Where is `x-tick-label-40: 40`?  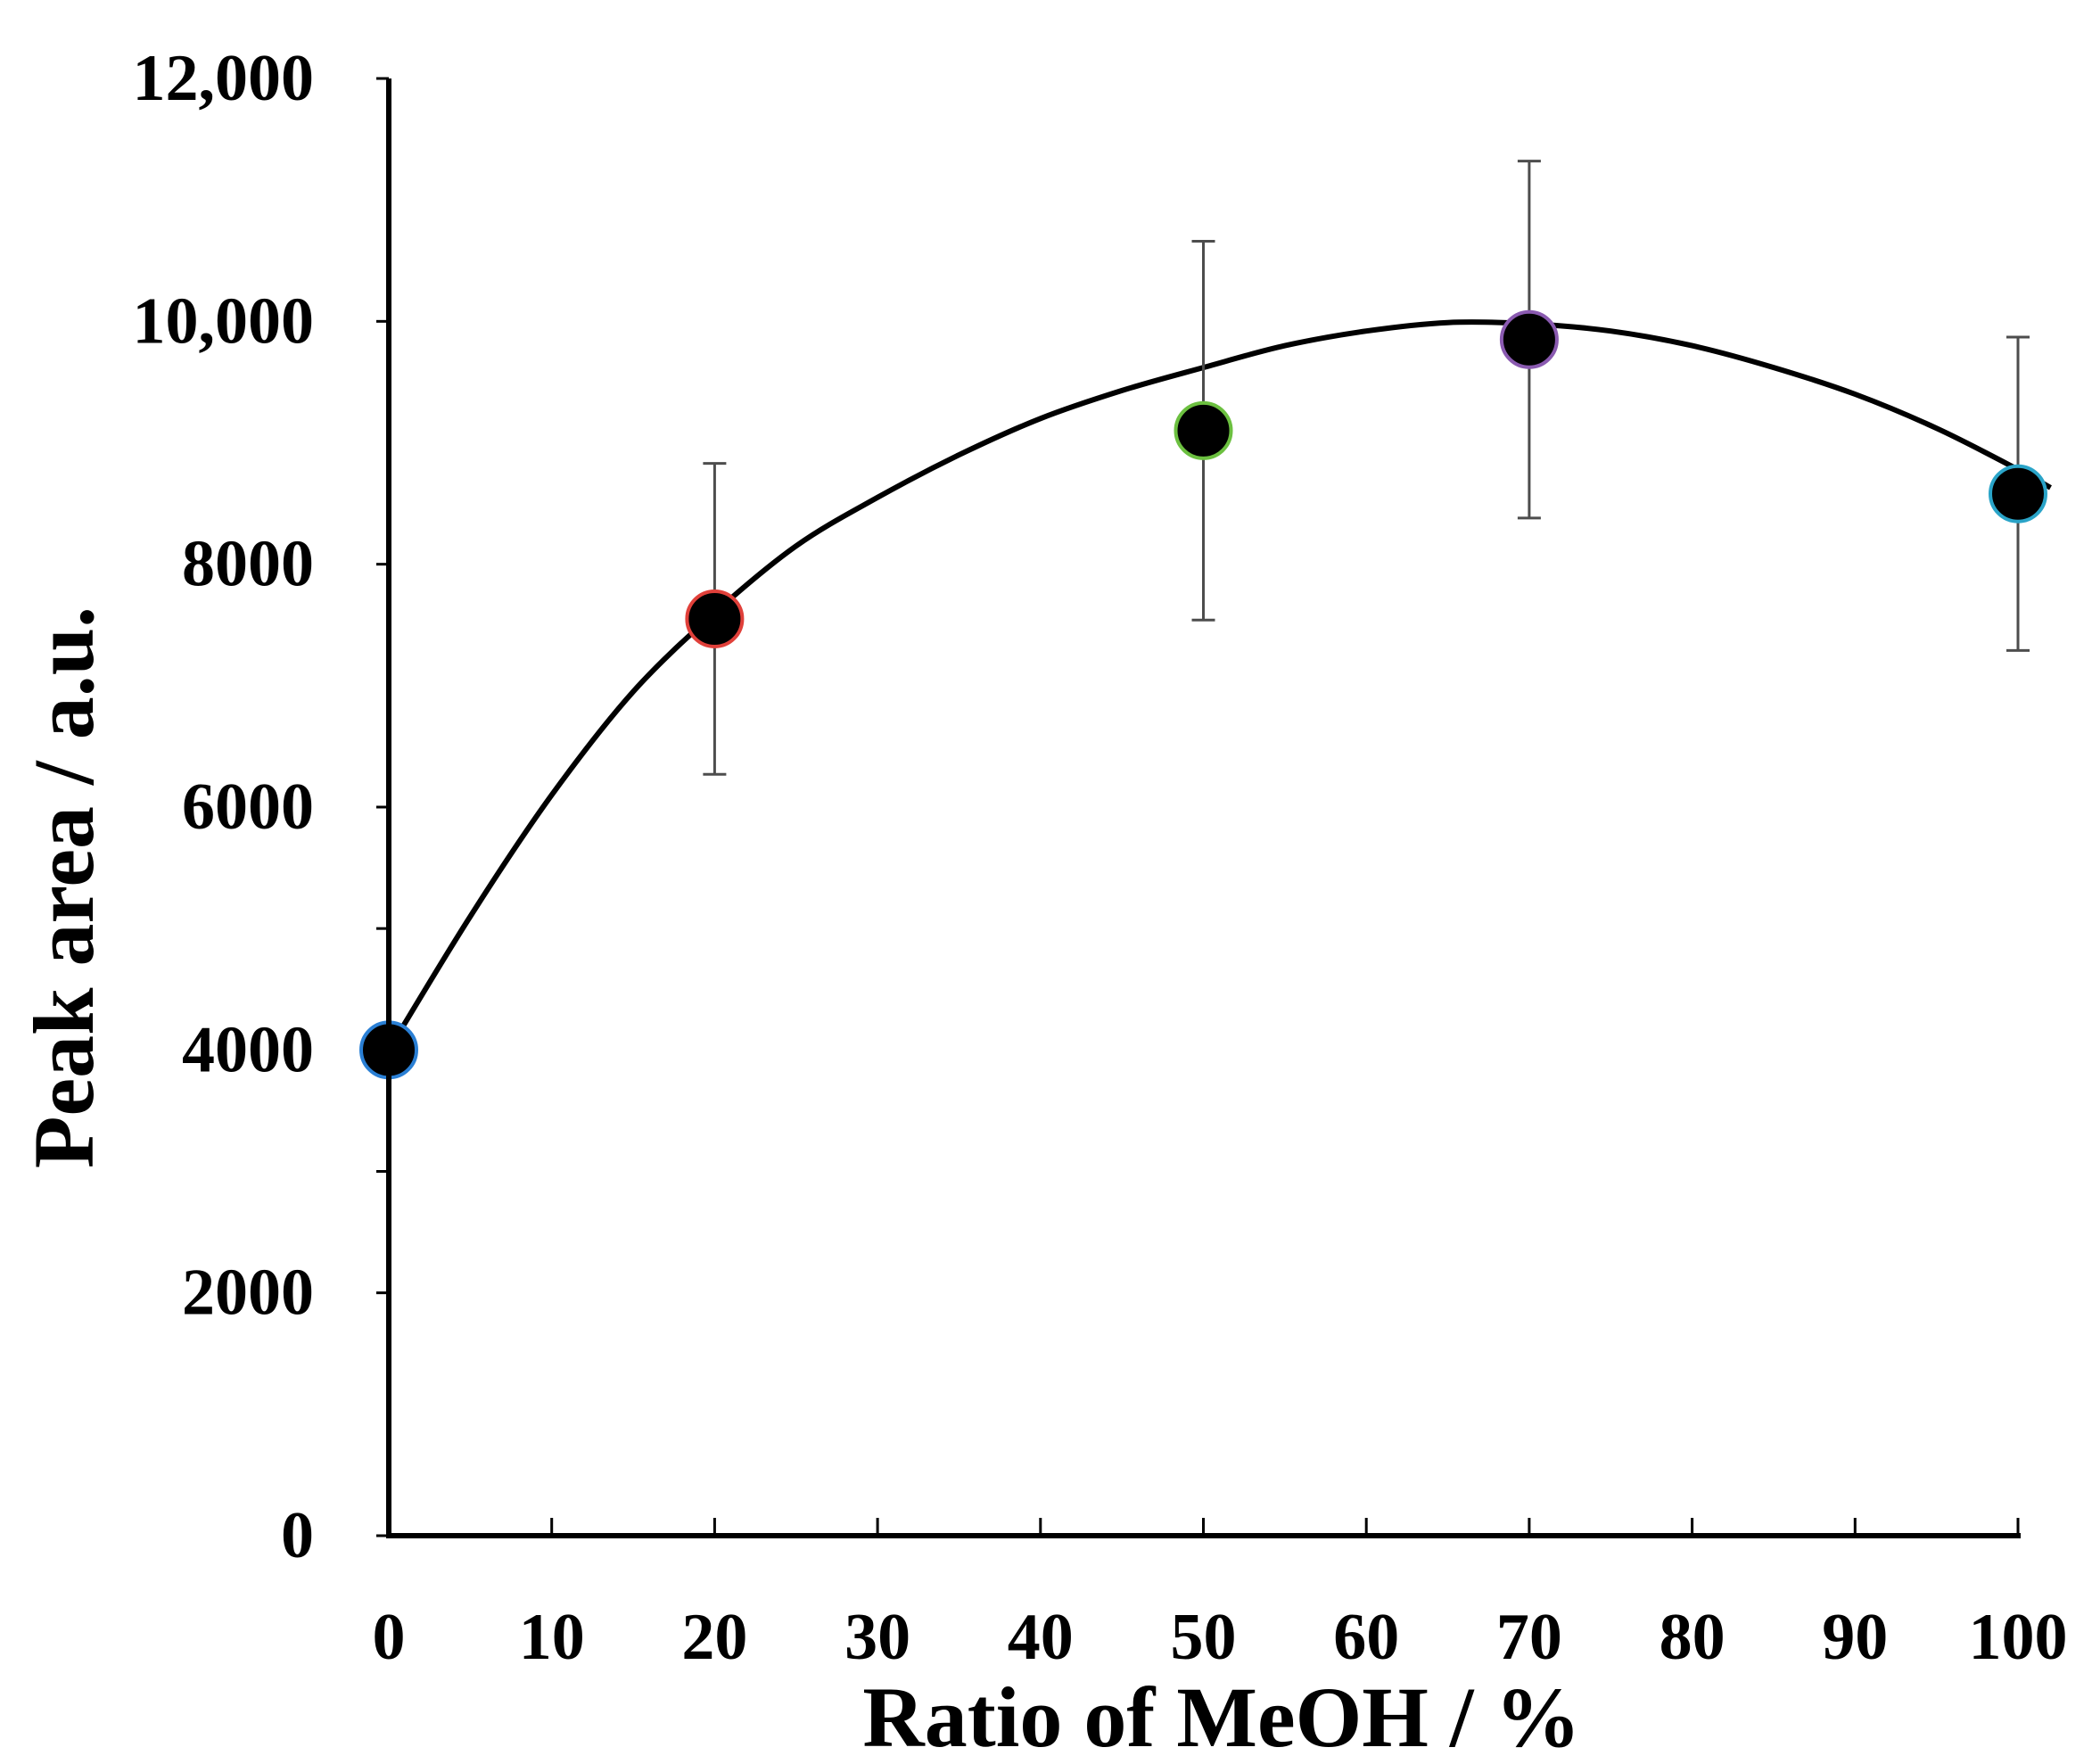
x-tick-label-40: 40 is located at coordinates (1041, 1637).